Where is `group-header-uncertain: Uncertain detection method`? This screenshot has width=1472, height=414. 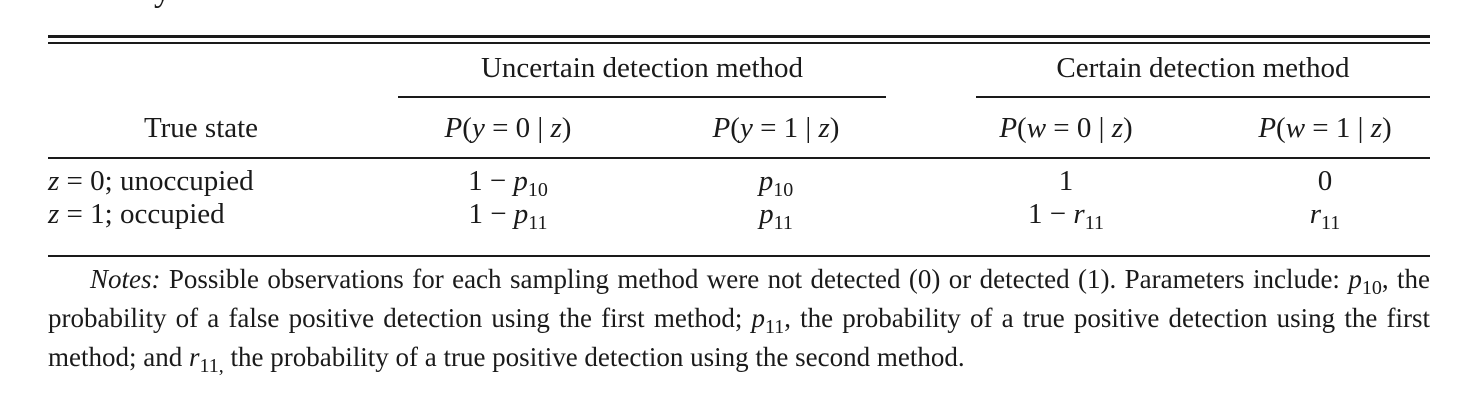 group-header-uncertain: Uncertain detection method is located at coordinates (642, 68).